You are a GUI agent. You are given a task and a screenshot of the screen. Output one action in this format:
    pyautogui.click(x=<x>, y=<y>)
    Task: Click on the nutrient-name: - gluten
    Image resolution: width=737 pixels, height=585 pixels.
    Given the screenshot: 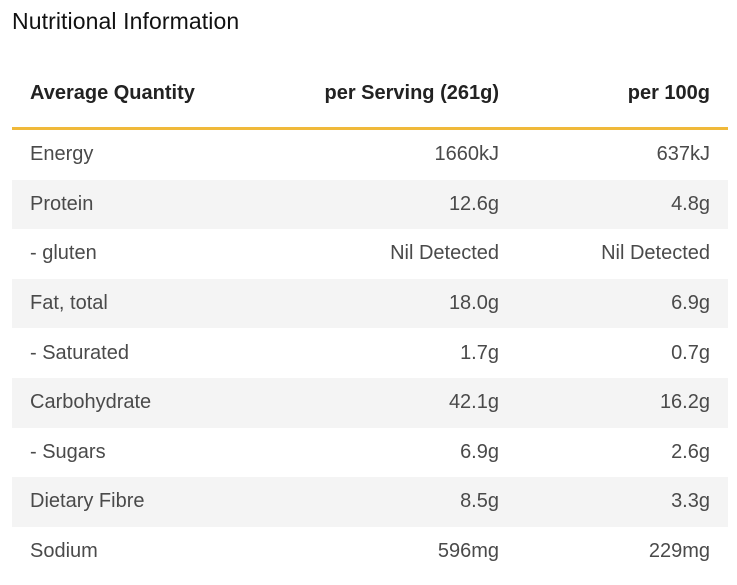 What is the action you would take?
    pyautogui.click(x=130, y=254)
    